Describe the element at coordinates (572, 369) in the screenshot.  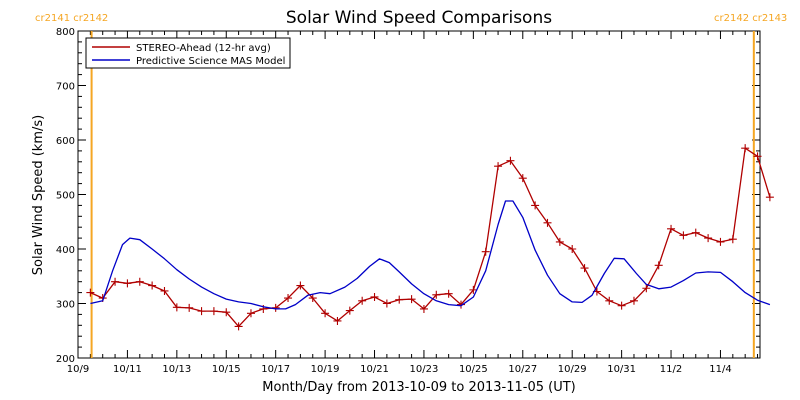
I see `x-tick-label: 10/29` at that location.